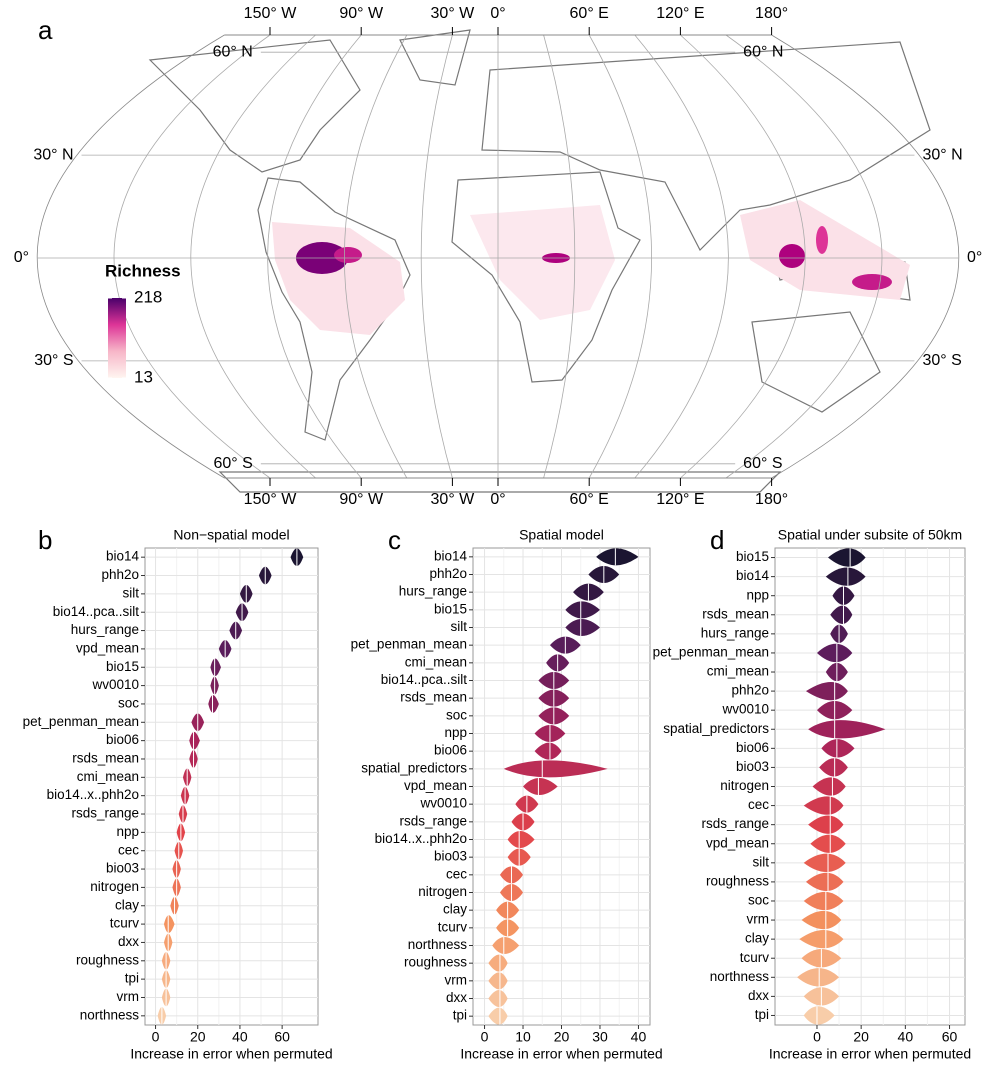 This screenshot has height=1073, width=1000. Describe the element at coordinates (758, 995) in the screenshot. I see `y-tick-label: dxx` at that location.